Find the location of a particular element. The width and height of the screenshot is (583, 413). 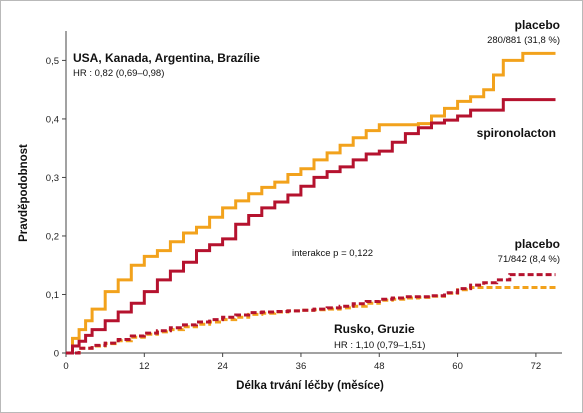

x-tick-label: 0 is located at coordinates (65, 366).